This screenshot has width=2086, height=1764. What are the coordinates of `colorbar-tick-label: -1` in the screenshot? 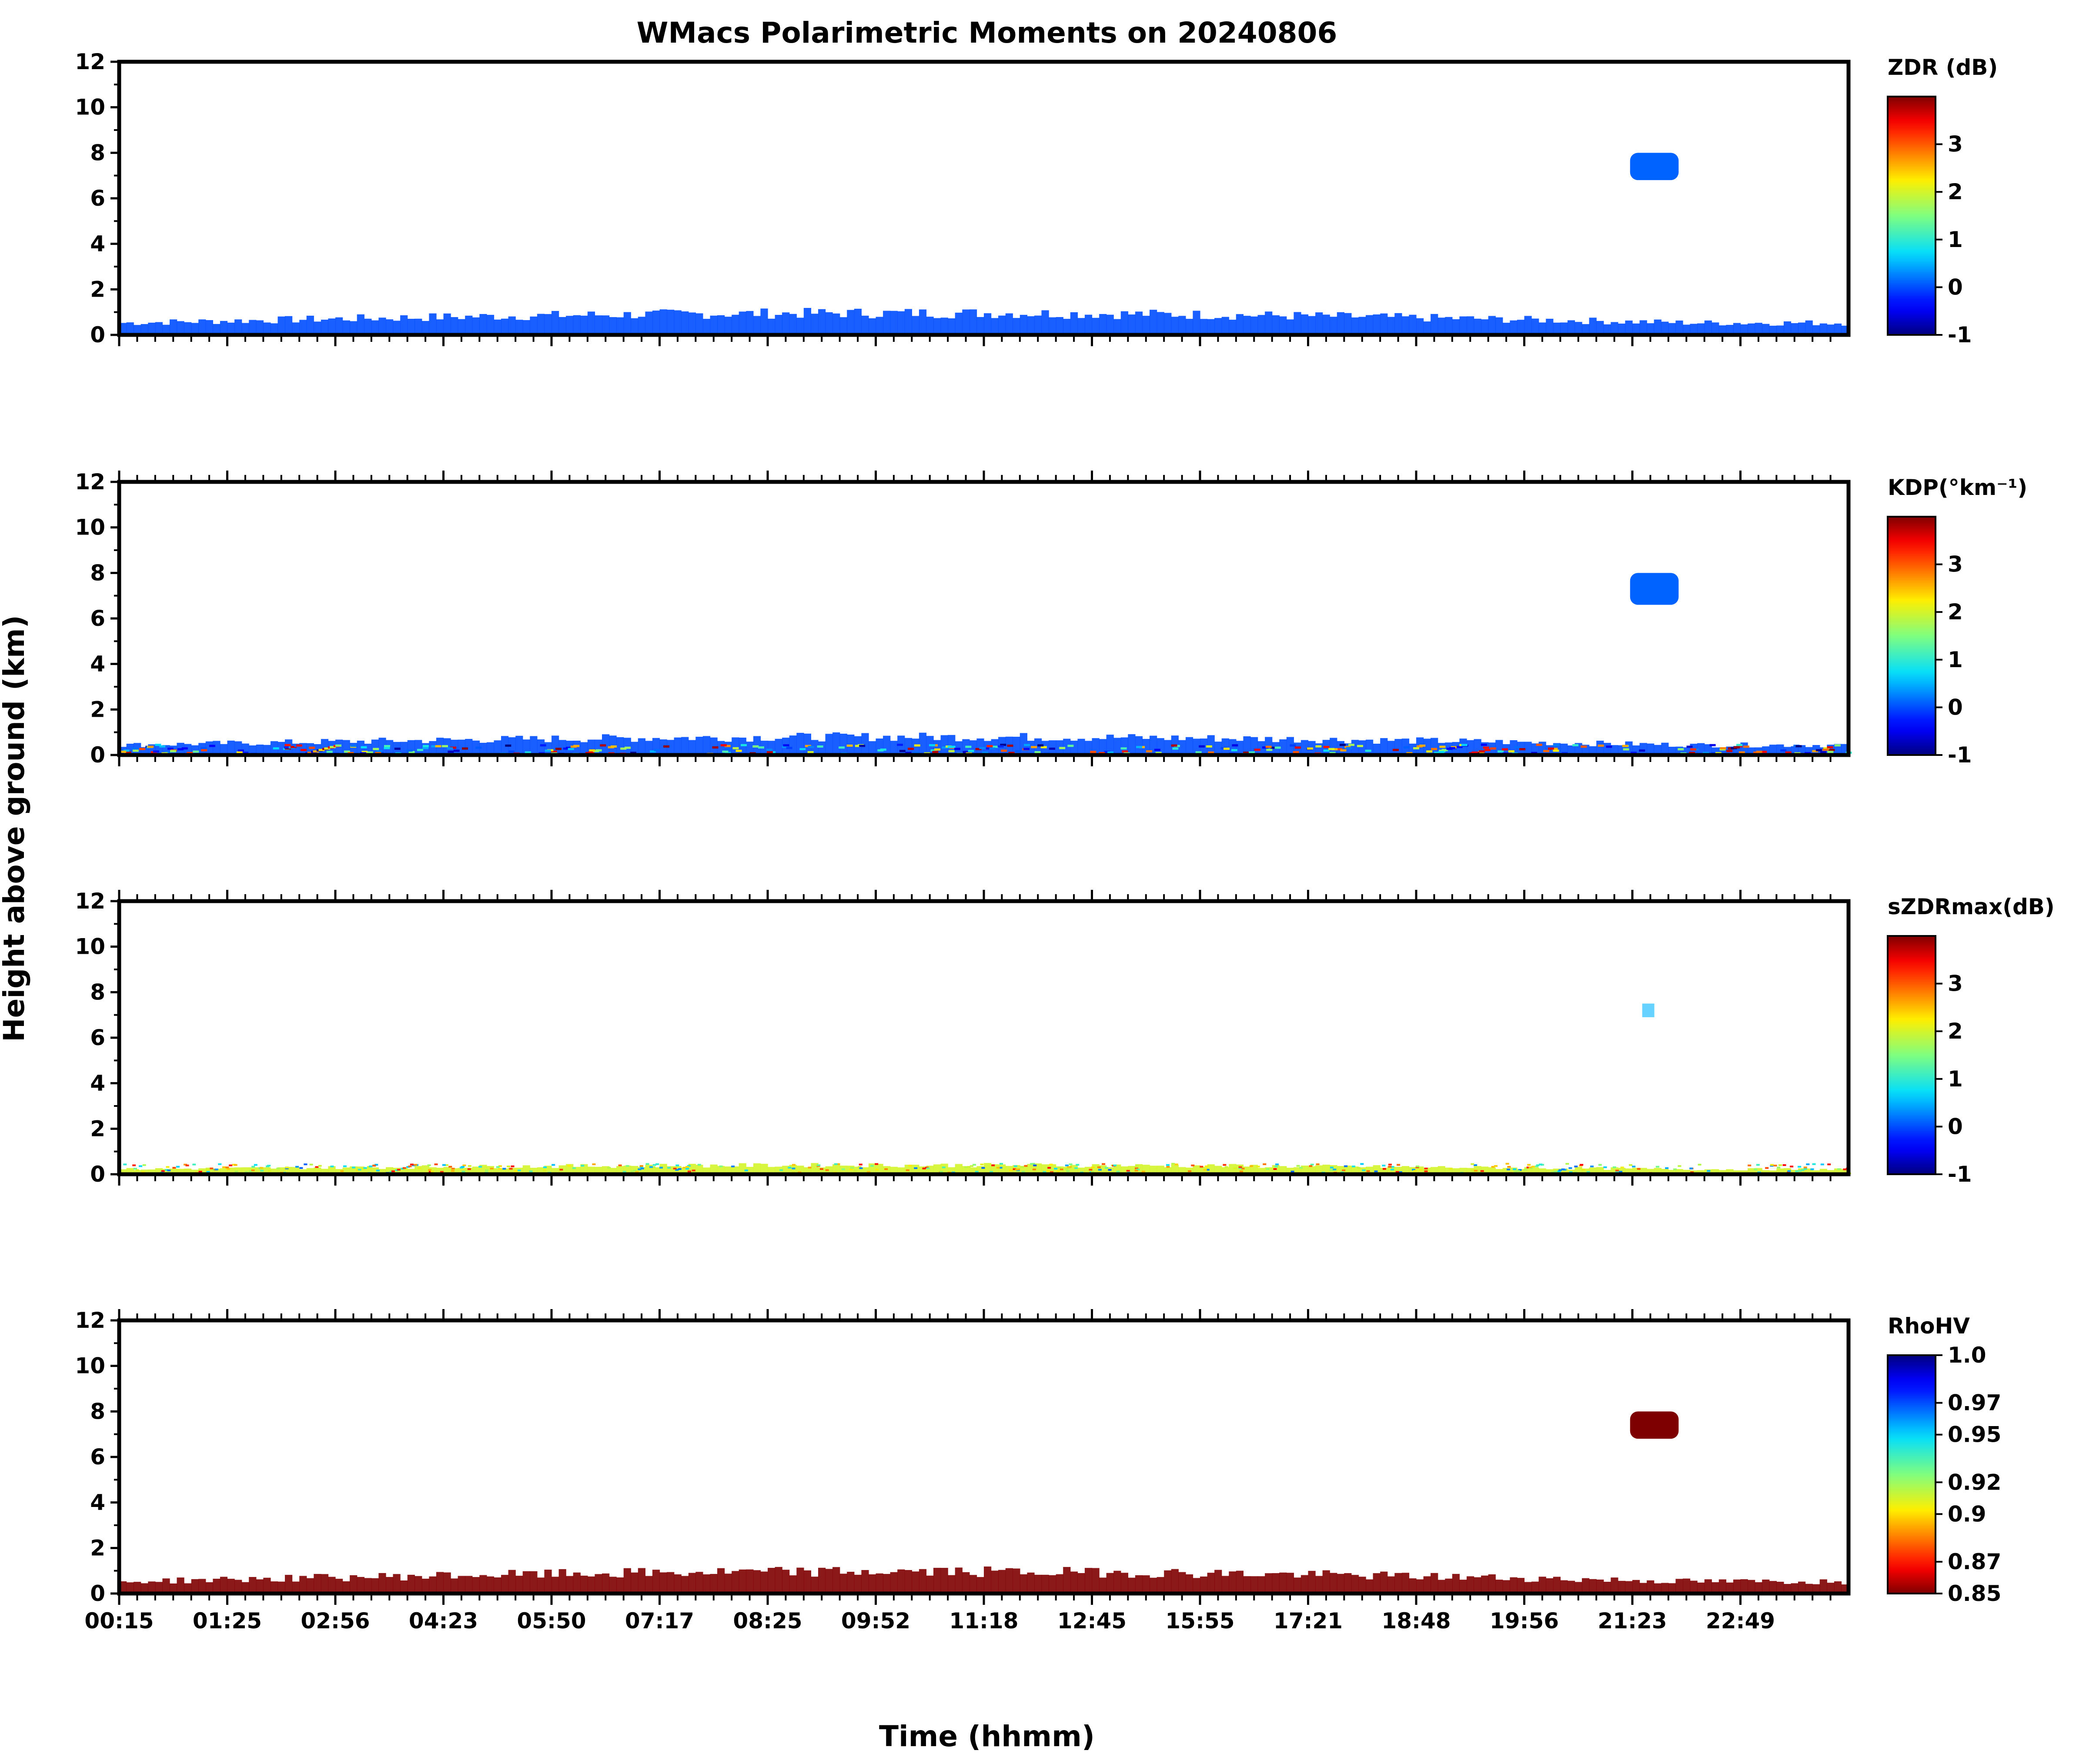 It's located at (1960, 1174).